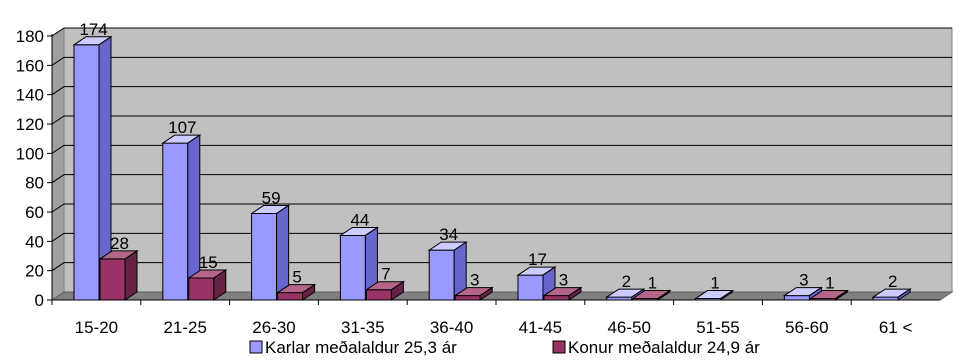 The image size is (967, 360). I want to click on x-category-label: 41-45, so click(540, 327).